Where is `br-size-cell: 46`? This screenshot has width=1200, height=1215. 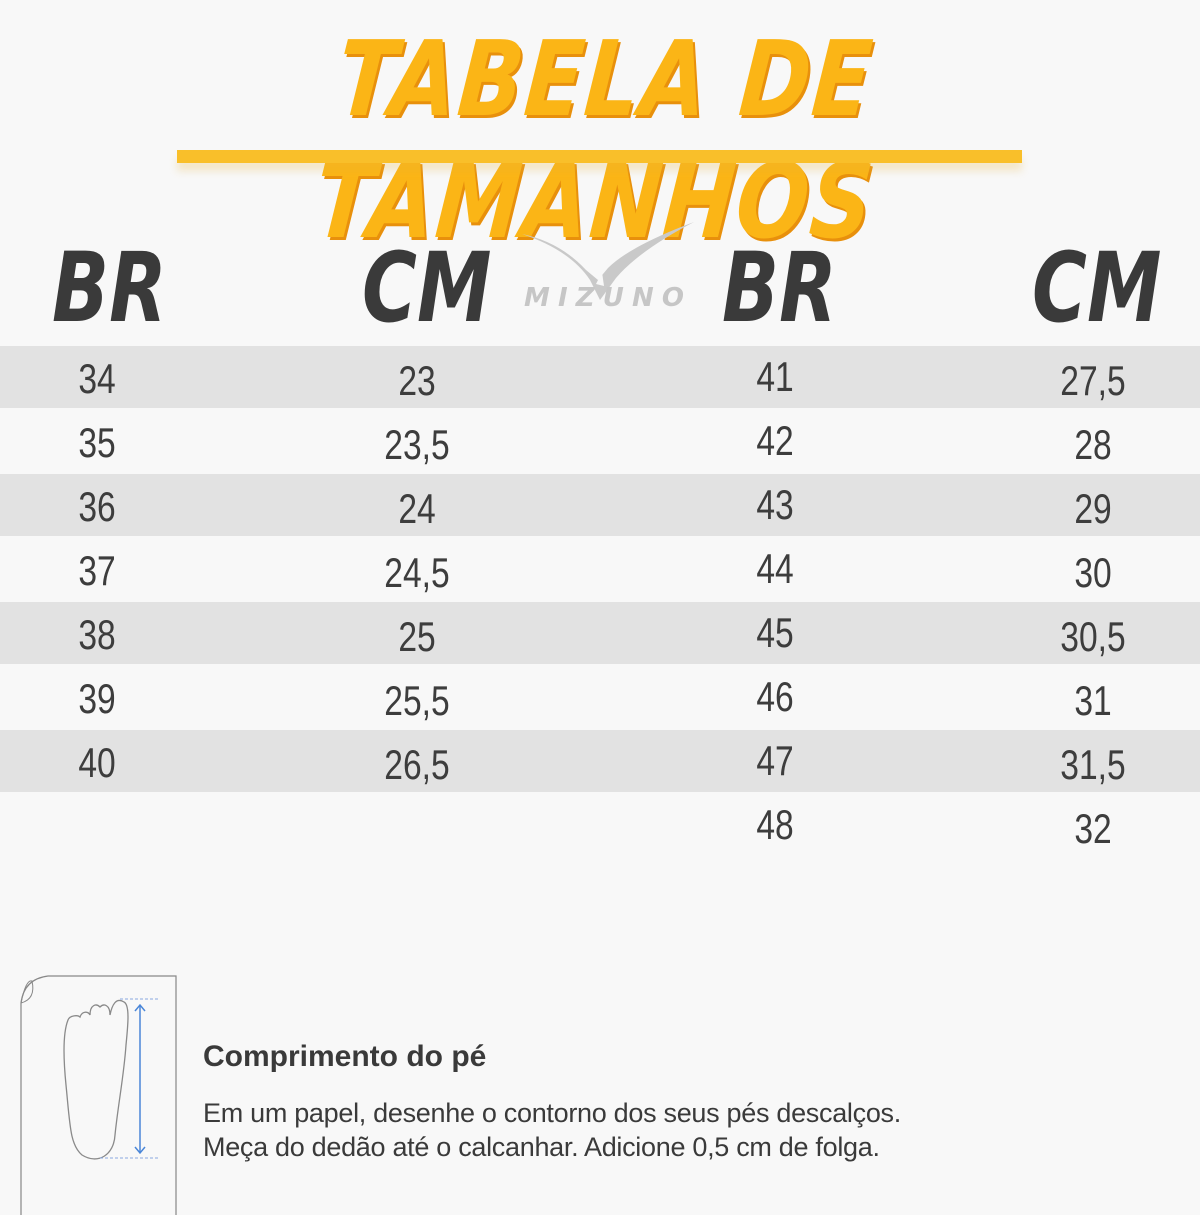
br-size-cell: 46 is located at coordinates (775, 696).